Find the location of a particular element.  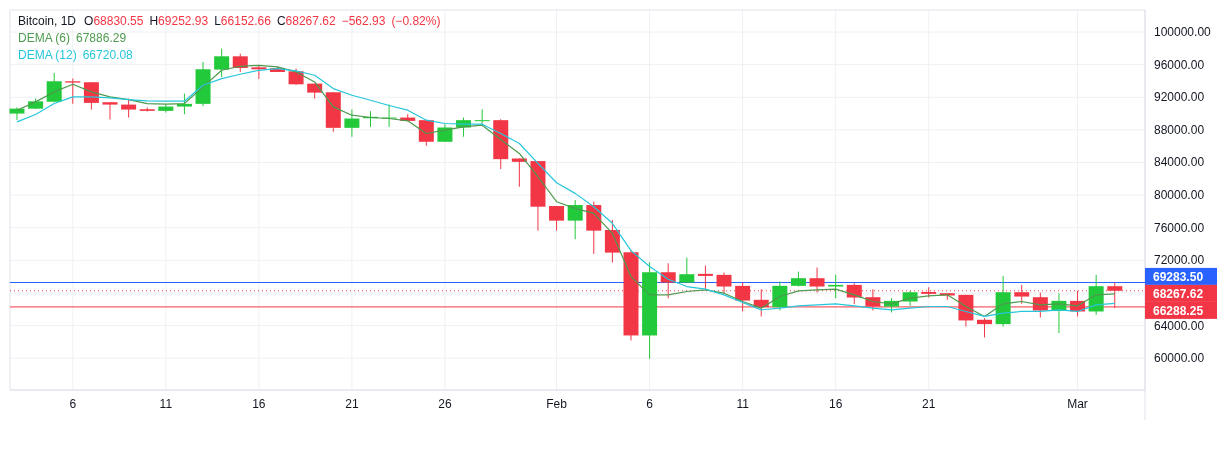

y-tick-label: 92000.00 is located at coordinates (1179, 97).